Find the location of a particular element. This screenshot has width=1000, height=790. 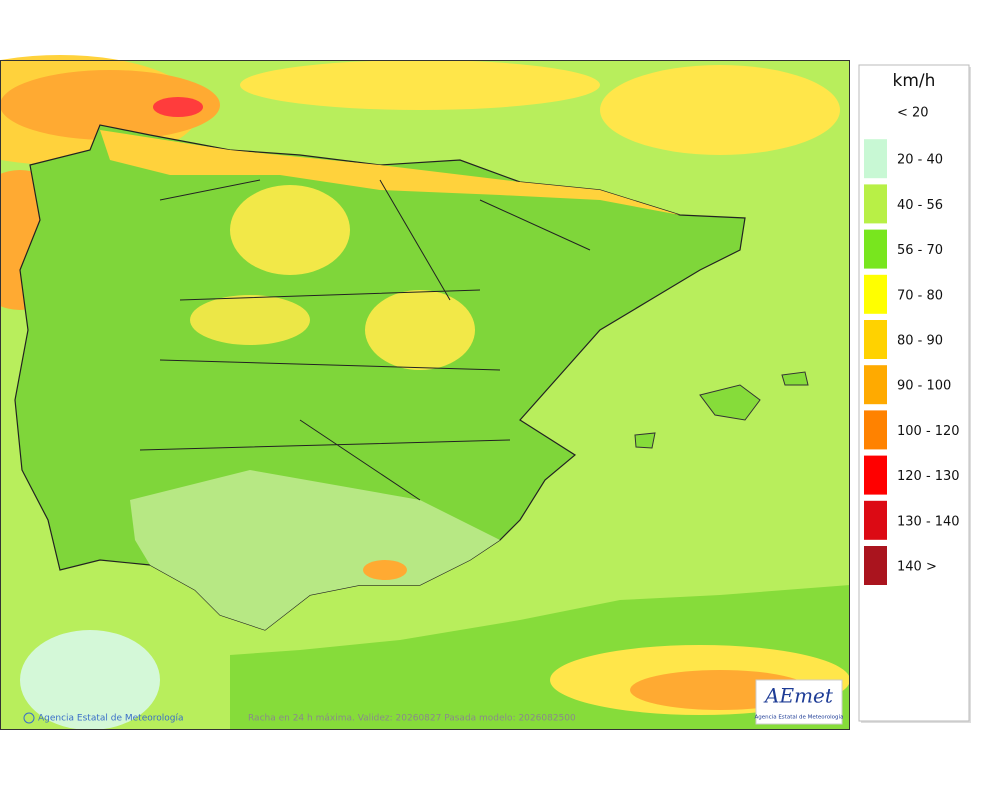

legend-label: < 20 is located at coordinates (913, 113).